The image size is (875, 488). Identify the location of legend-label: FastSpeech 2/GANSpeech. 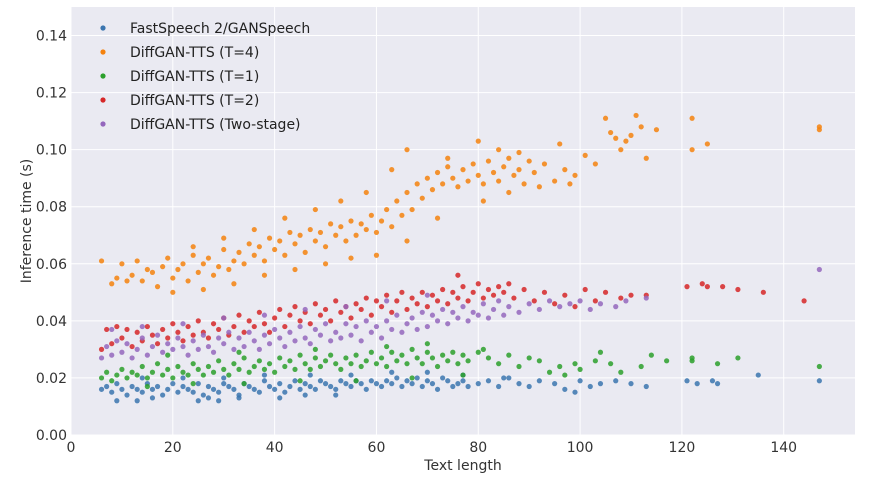
(220, 29).